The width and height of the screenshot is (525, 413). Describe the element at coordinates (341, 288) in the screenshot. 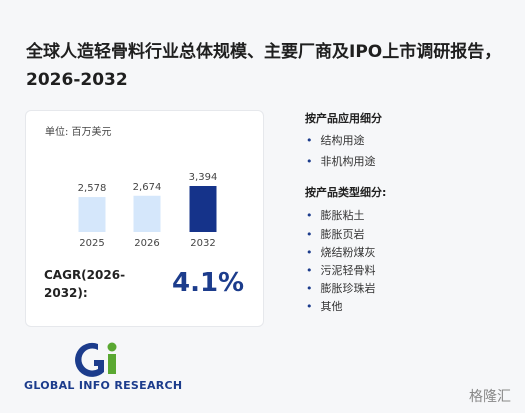

I see `segment-item: 膨胀珍珠岩` at that location.